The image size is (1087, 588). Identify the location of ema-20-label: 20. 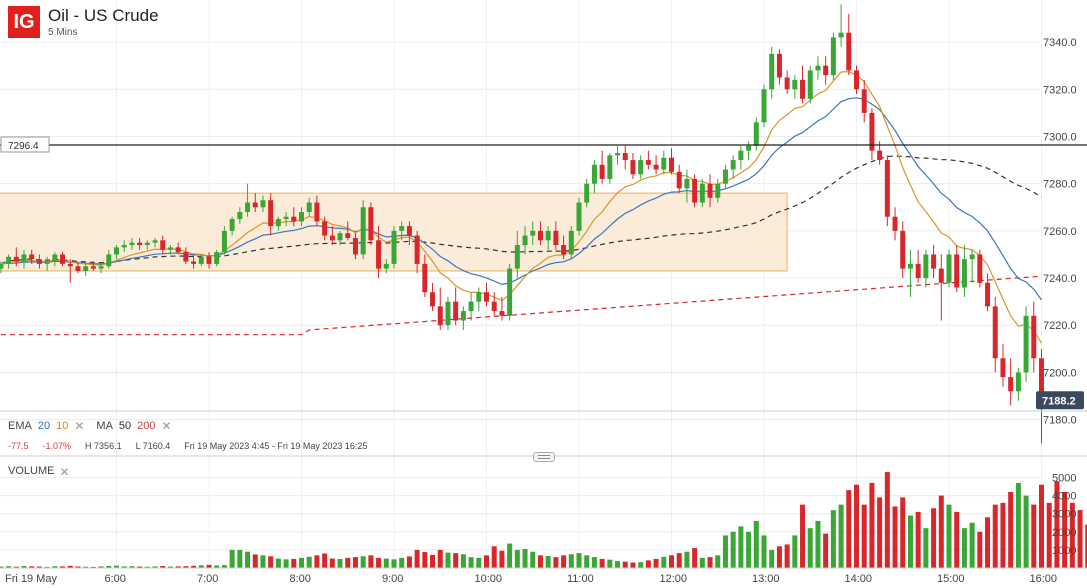
(44, 426).